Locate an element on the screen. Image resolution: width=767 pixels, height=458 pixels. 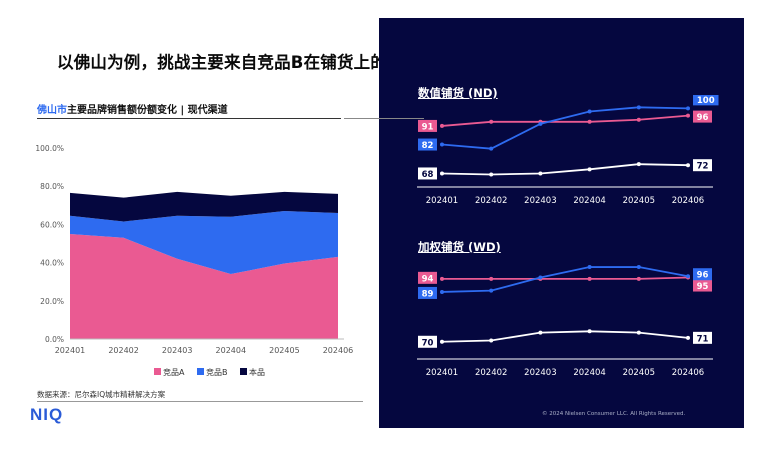
subtitle-rest: 主要品牌销售额份额变化 | 现代渠道 is located at coordinates (147, 110).